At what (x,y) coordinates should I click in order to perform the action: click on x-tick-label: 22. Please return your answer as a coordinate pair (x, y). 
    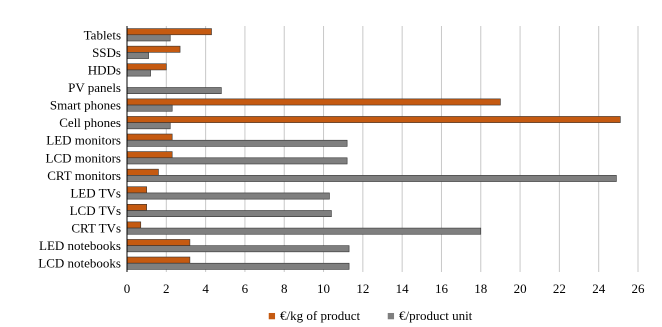
    Looking at the image, I should click on (559, 288).